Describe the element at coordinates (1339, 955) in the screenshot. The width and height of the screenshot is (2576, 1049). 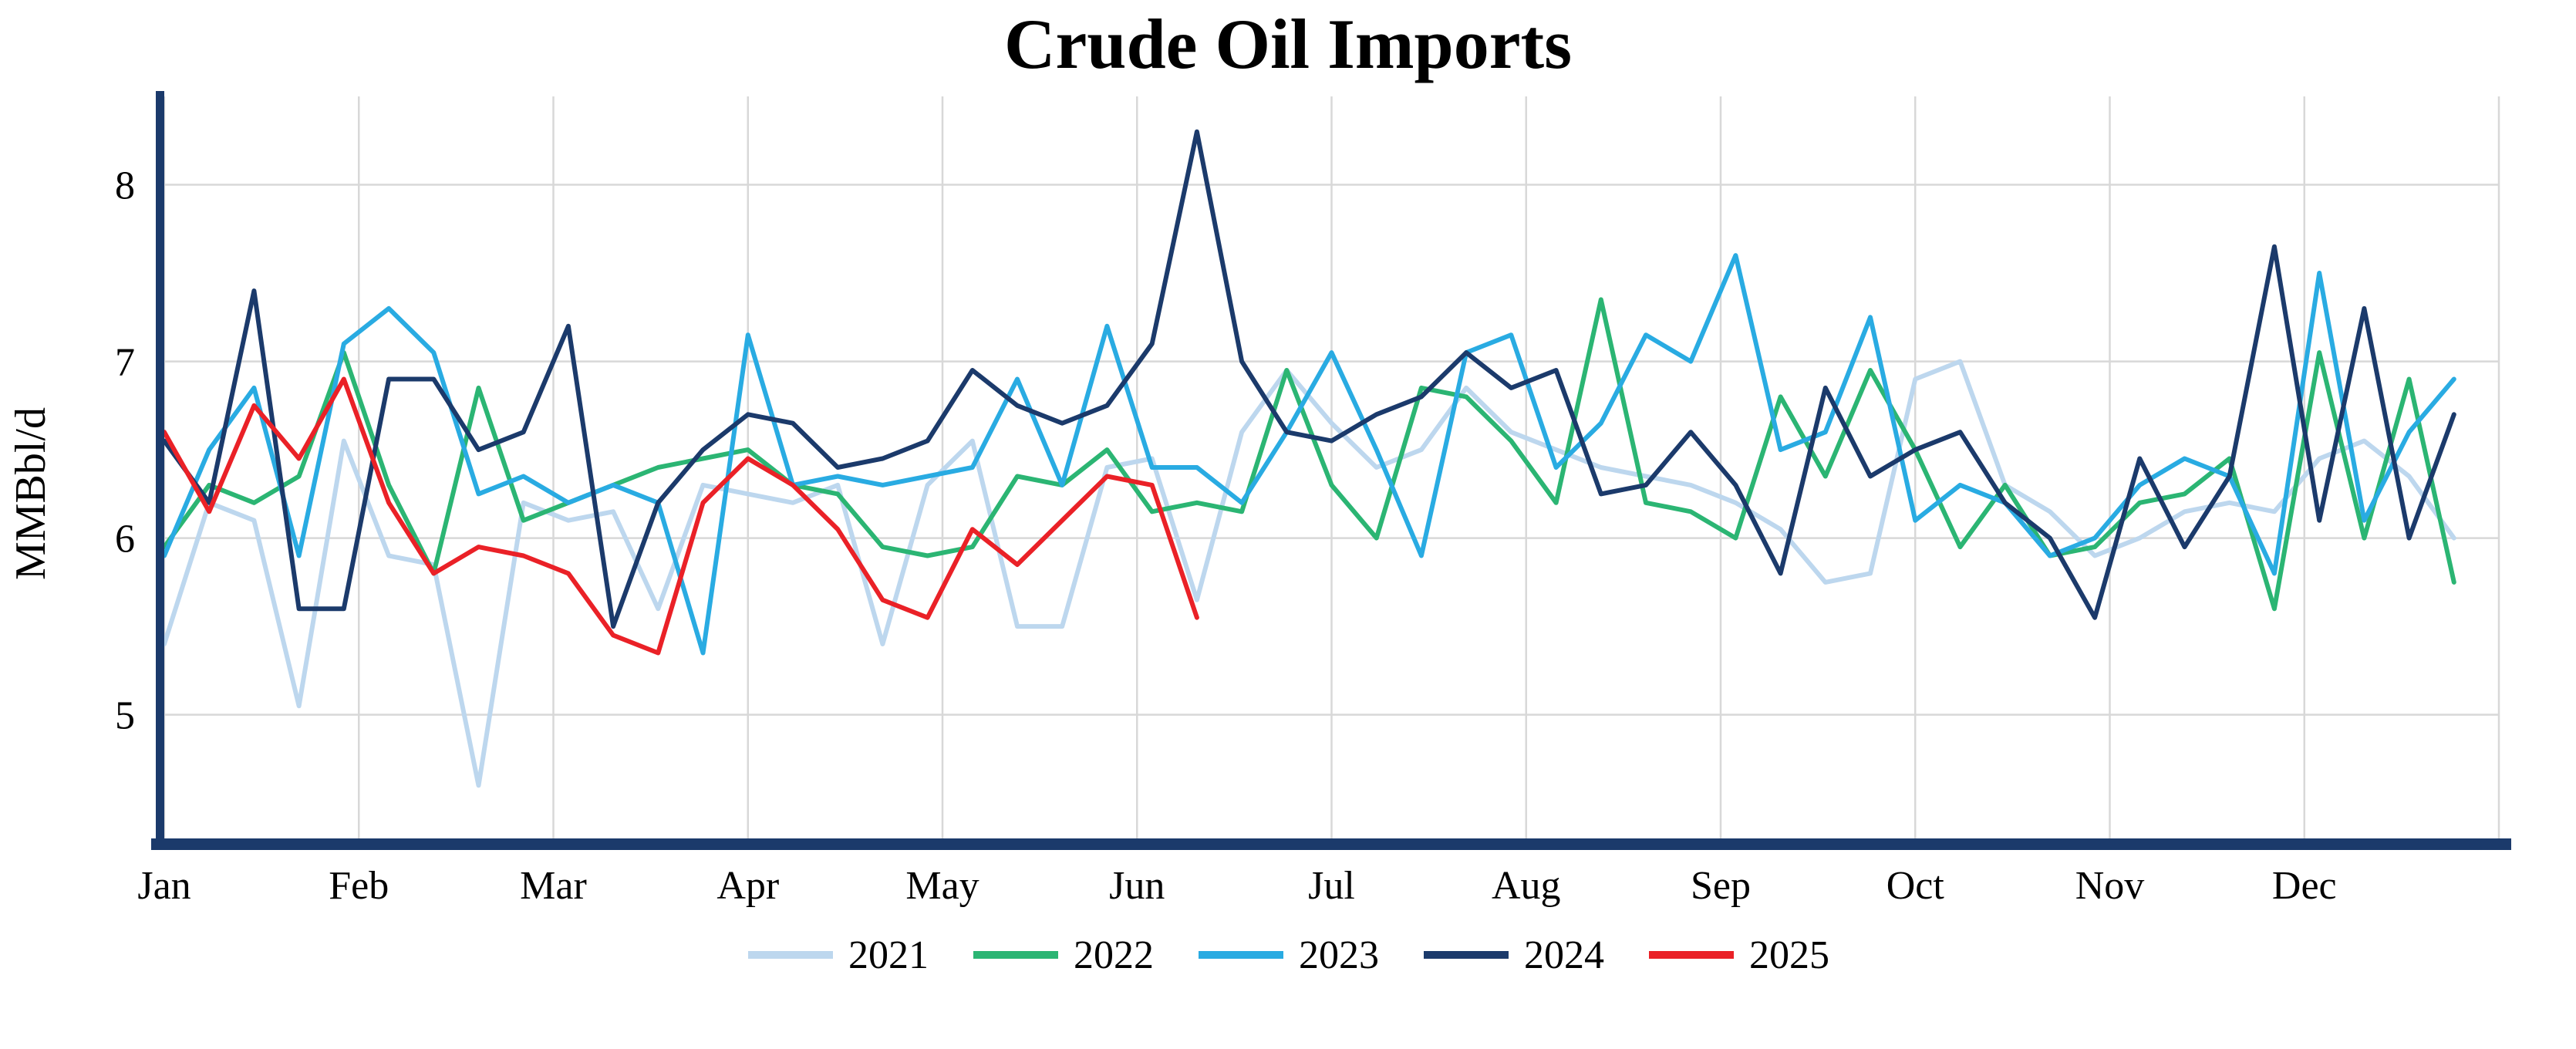
I see `legend-label-2023: 2023` at that location.